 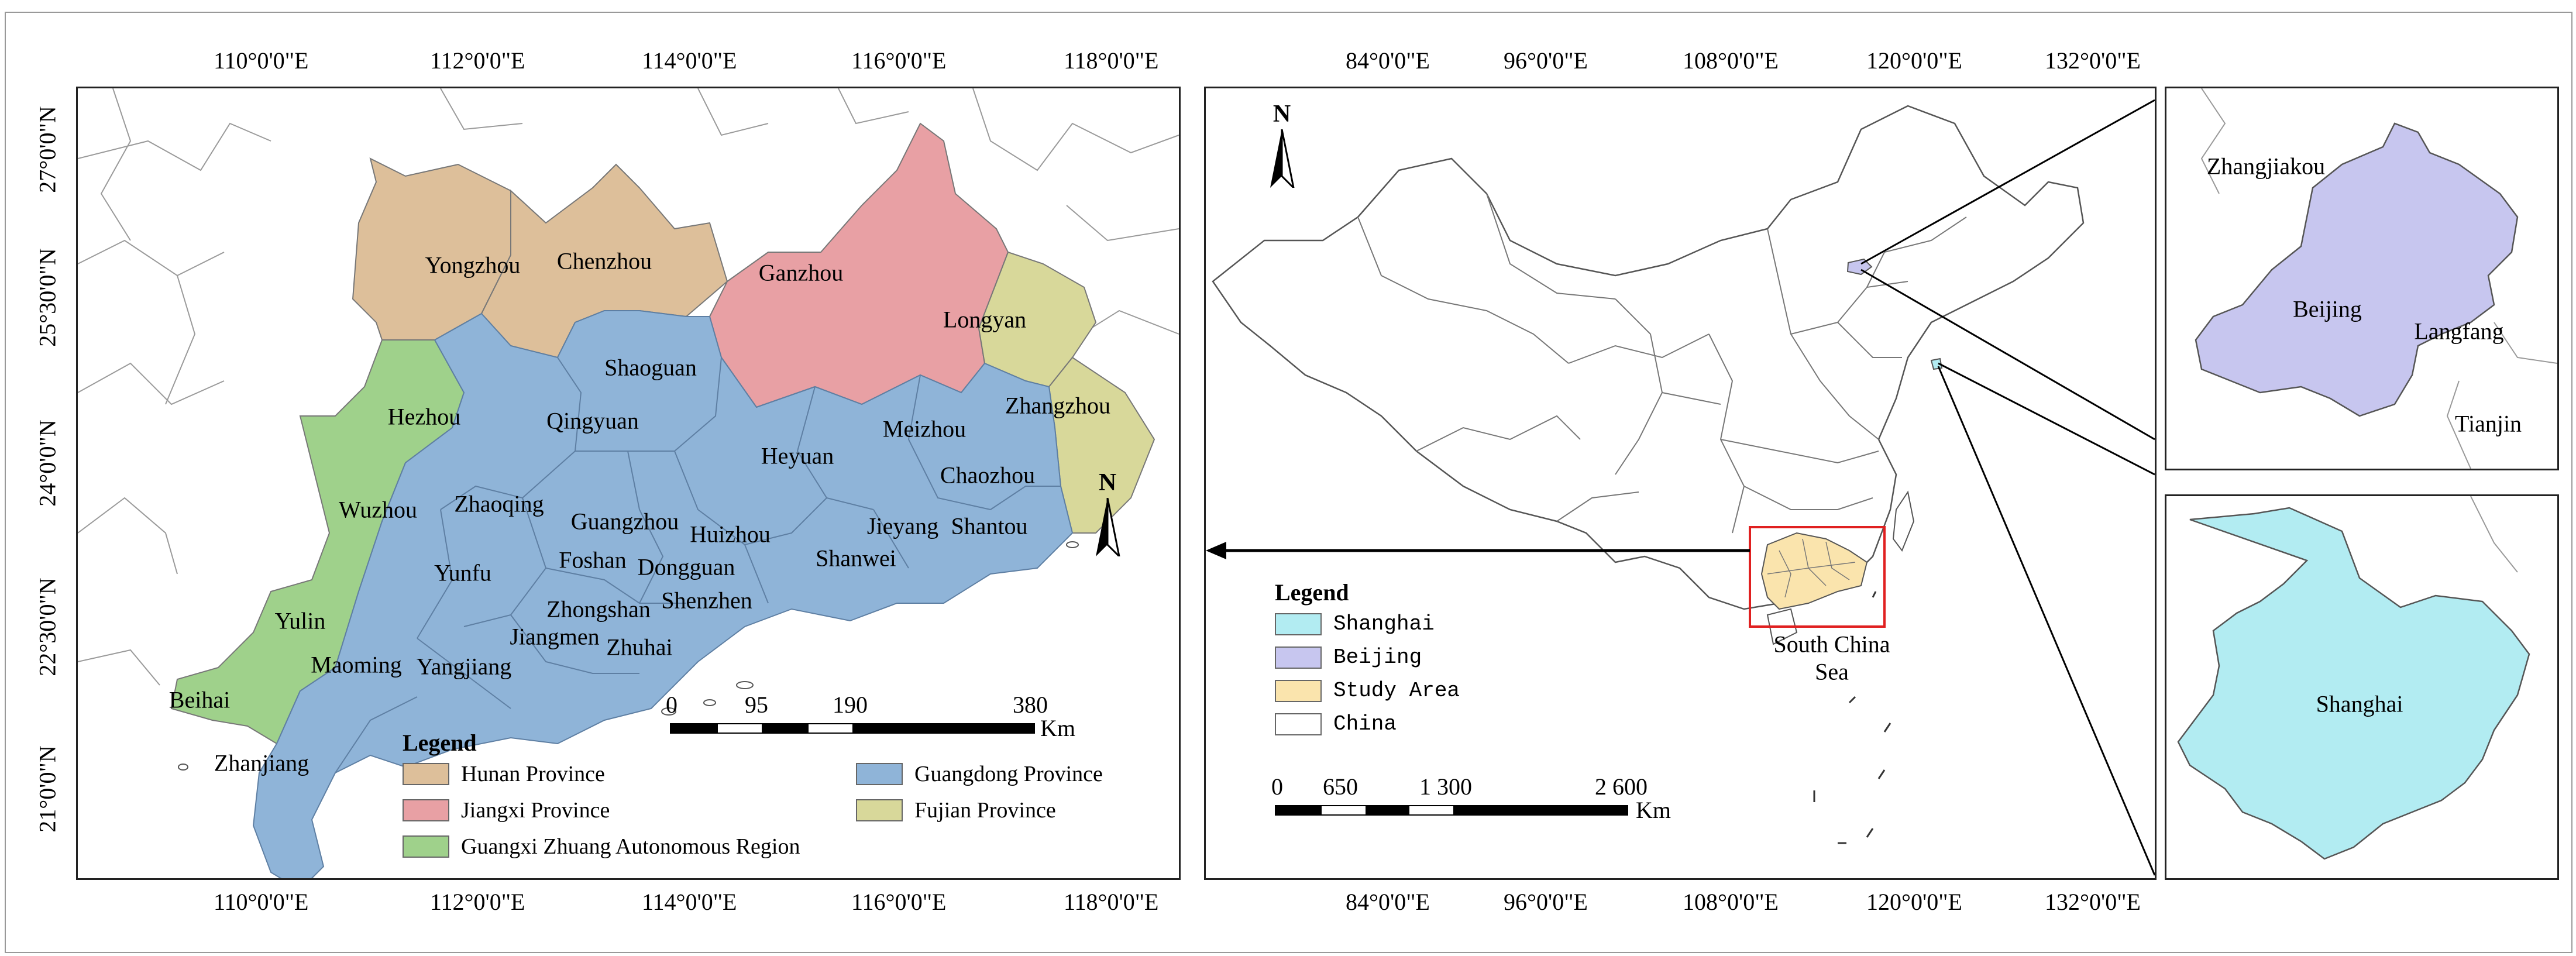 What do you see at coordinates (671, 705) in the screenshot?
I see `left-scale-label-0: 0` at bounding box center [671, 705].